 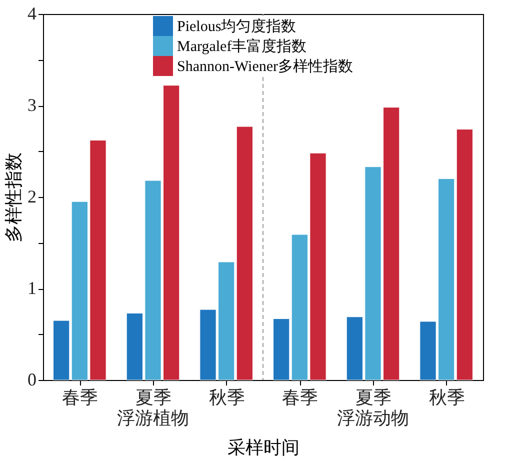 What do you see at coordinates (14, 197) in the screenshot?
I see `y-axis-title: 多样性指数` at bounding box center [14, 197].